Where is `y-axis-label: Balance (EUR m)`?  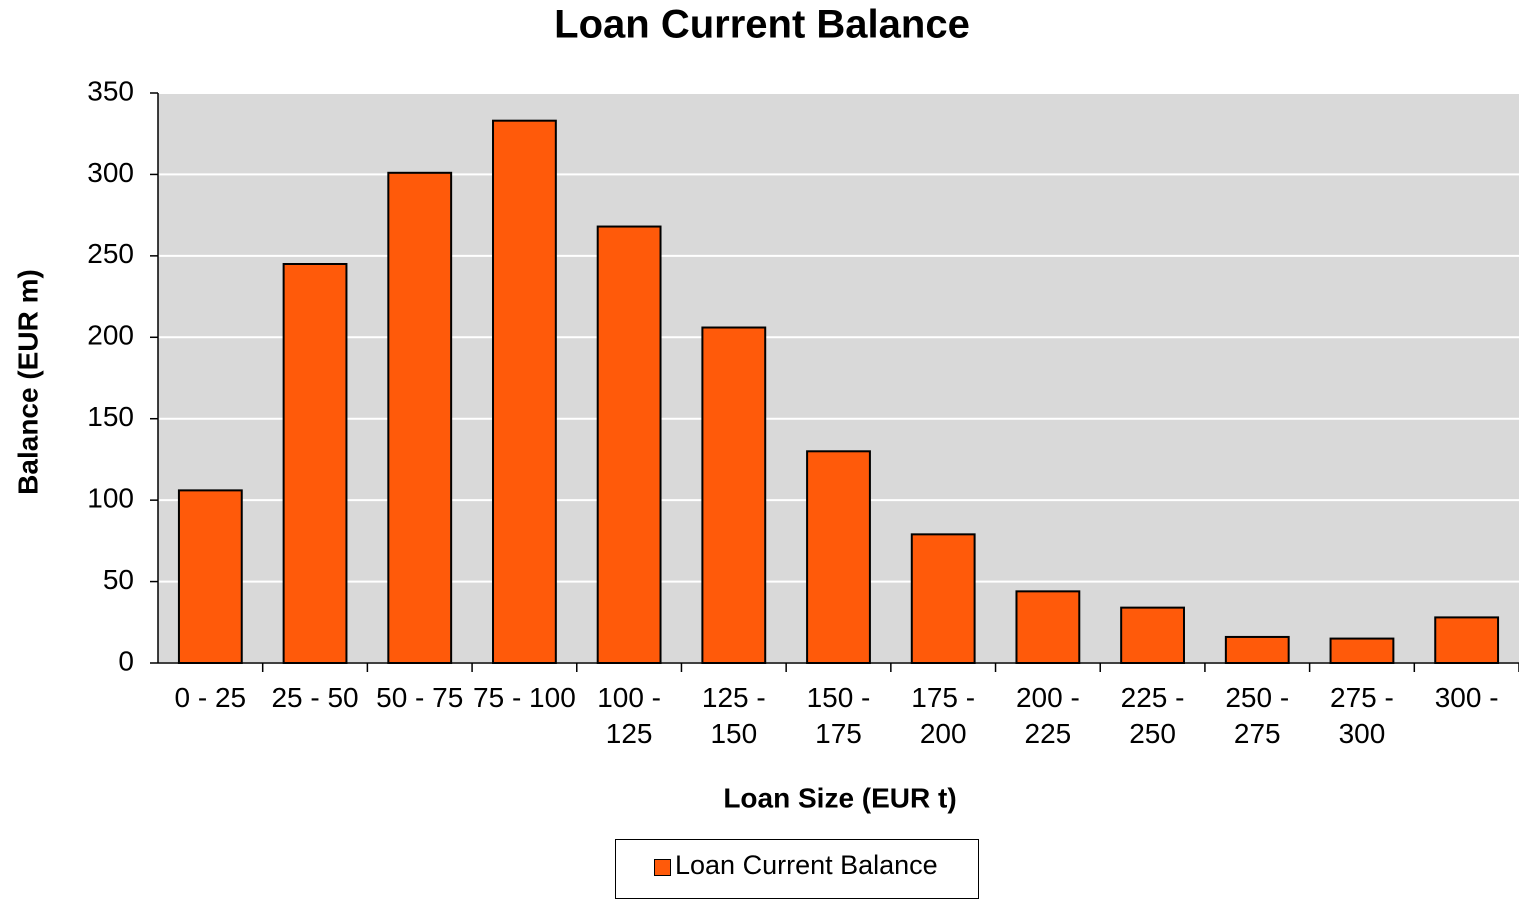 y-axis-label: Balance (EUR m) is located at coordinates (27, 382).